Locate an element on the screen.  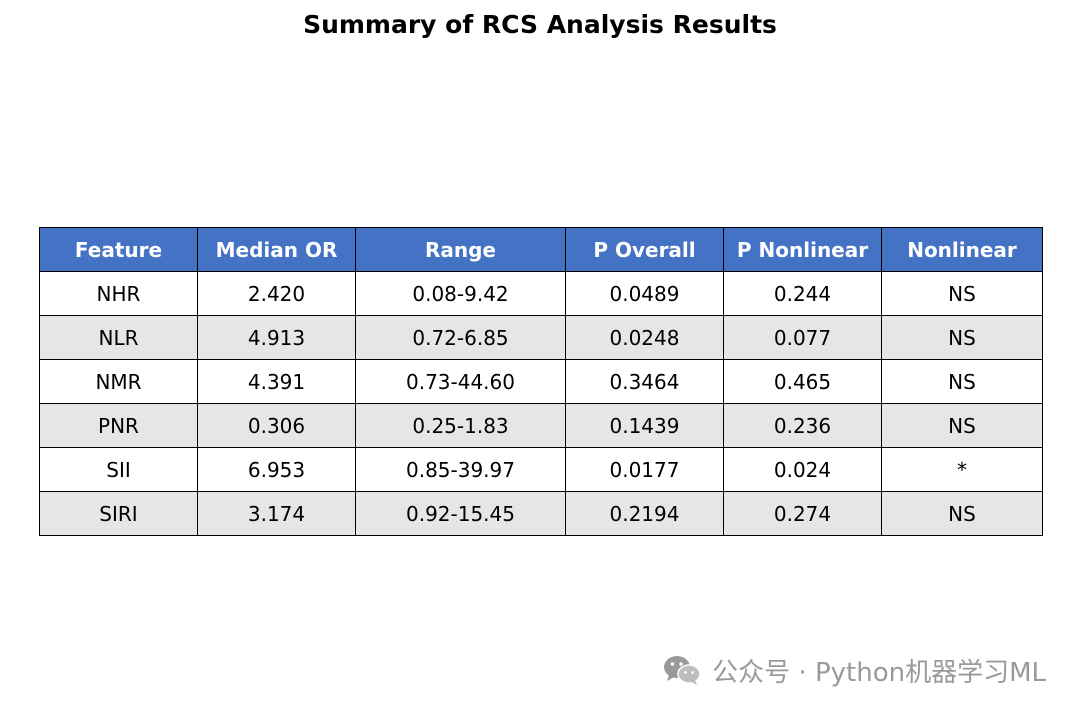
table-cell: SII is located at coordinates (118, 469).